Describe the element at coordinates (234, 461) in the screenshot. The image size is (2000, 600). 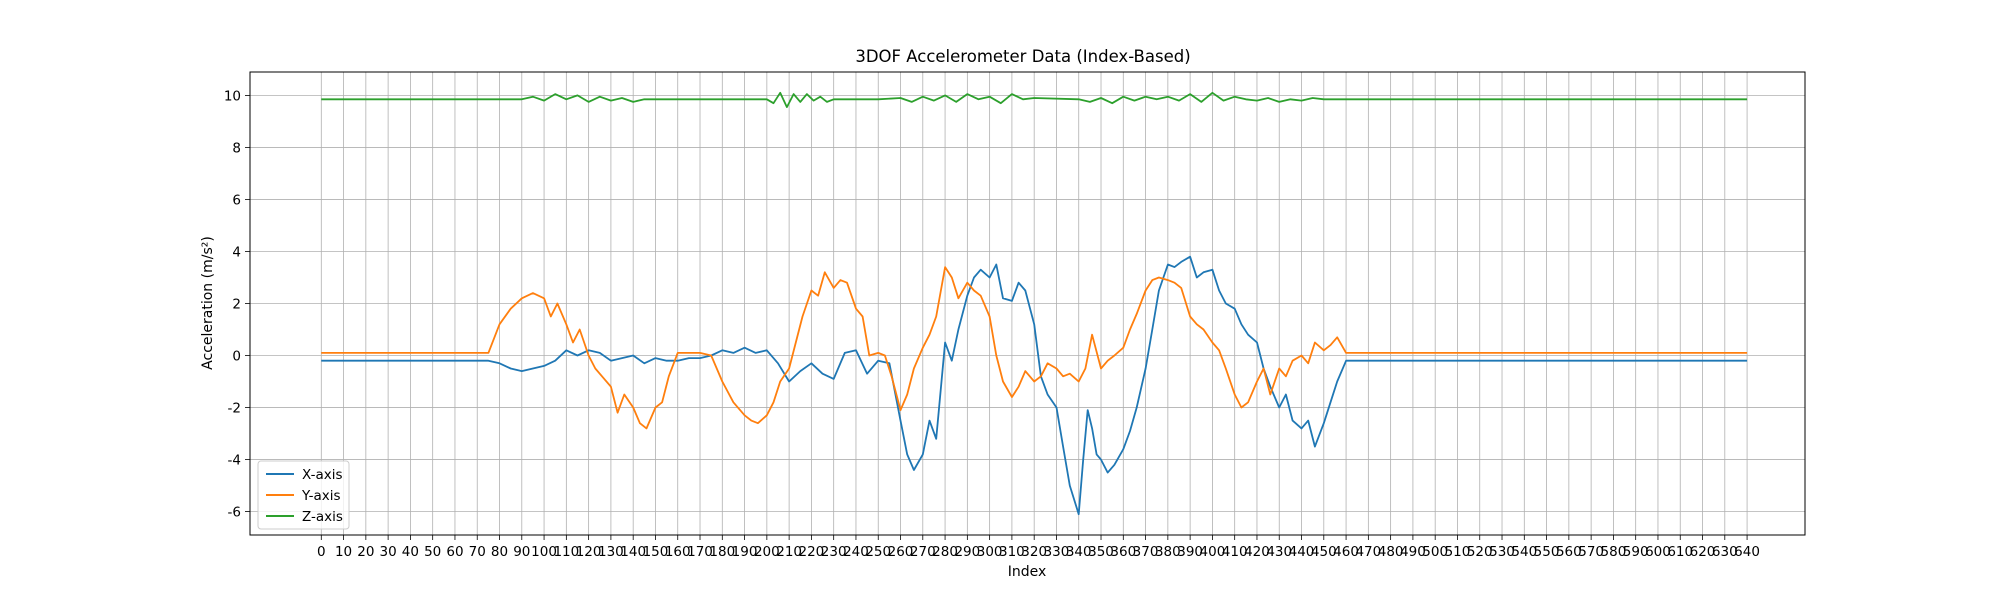
I see `y-tick-label: -4` at that location.